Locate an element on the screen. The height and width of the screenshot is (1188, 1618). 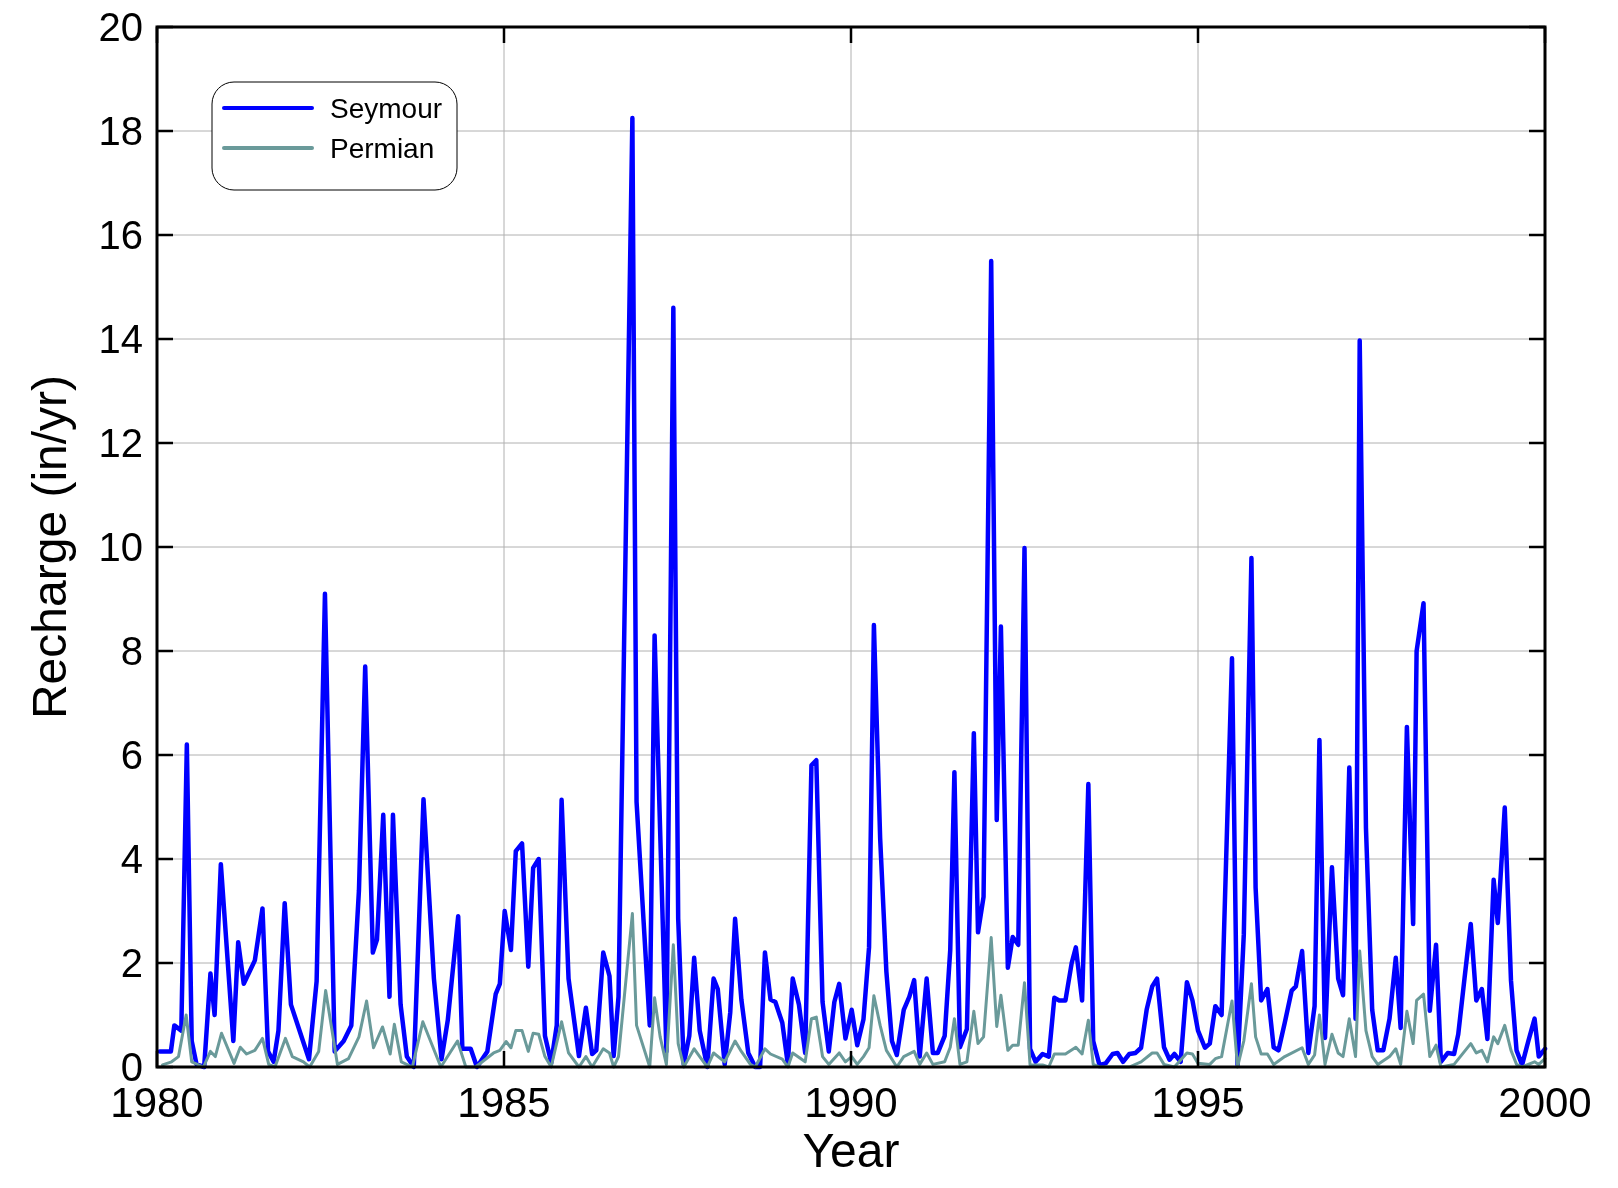
y-tick-label: 18 is located at coordinates (120, 131).